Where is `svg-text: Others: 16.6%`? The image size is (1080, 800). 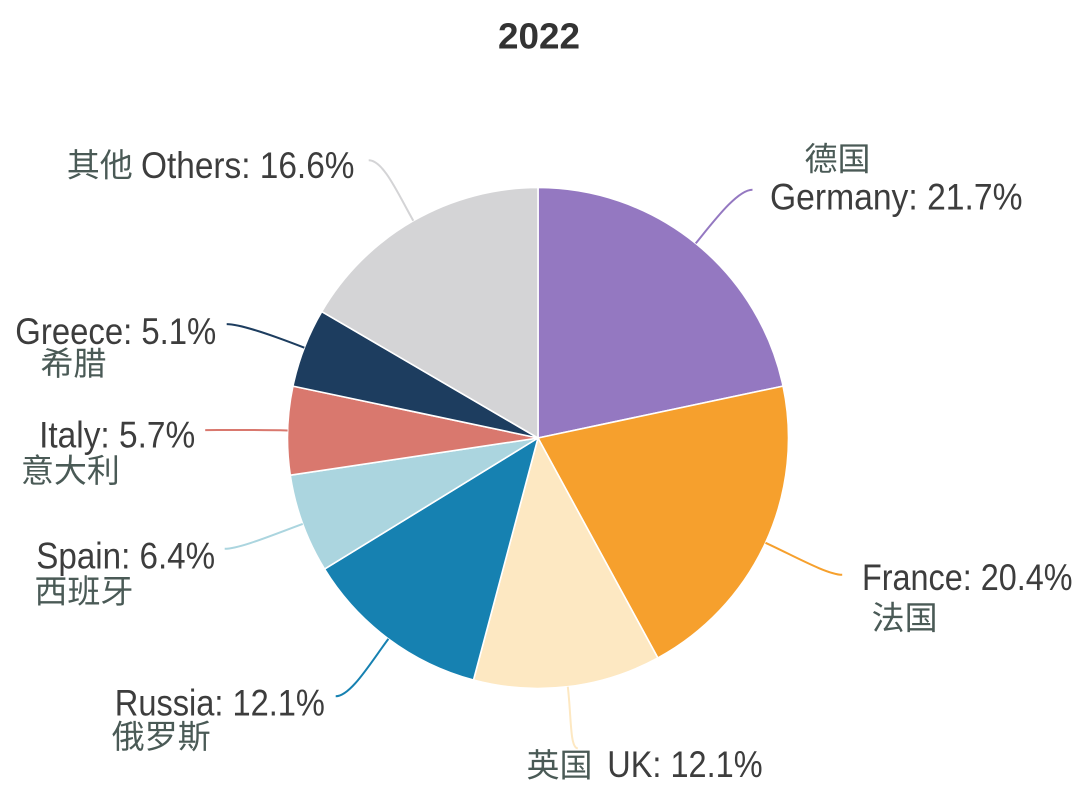 svg-text: Others: 16.6% is located at coordinates (248, 165).